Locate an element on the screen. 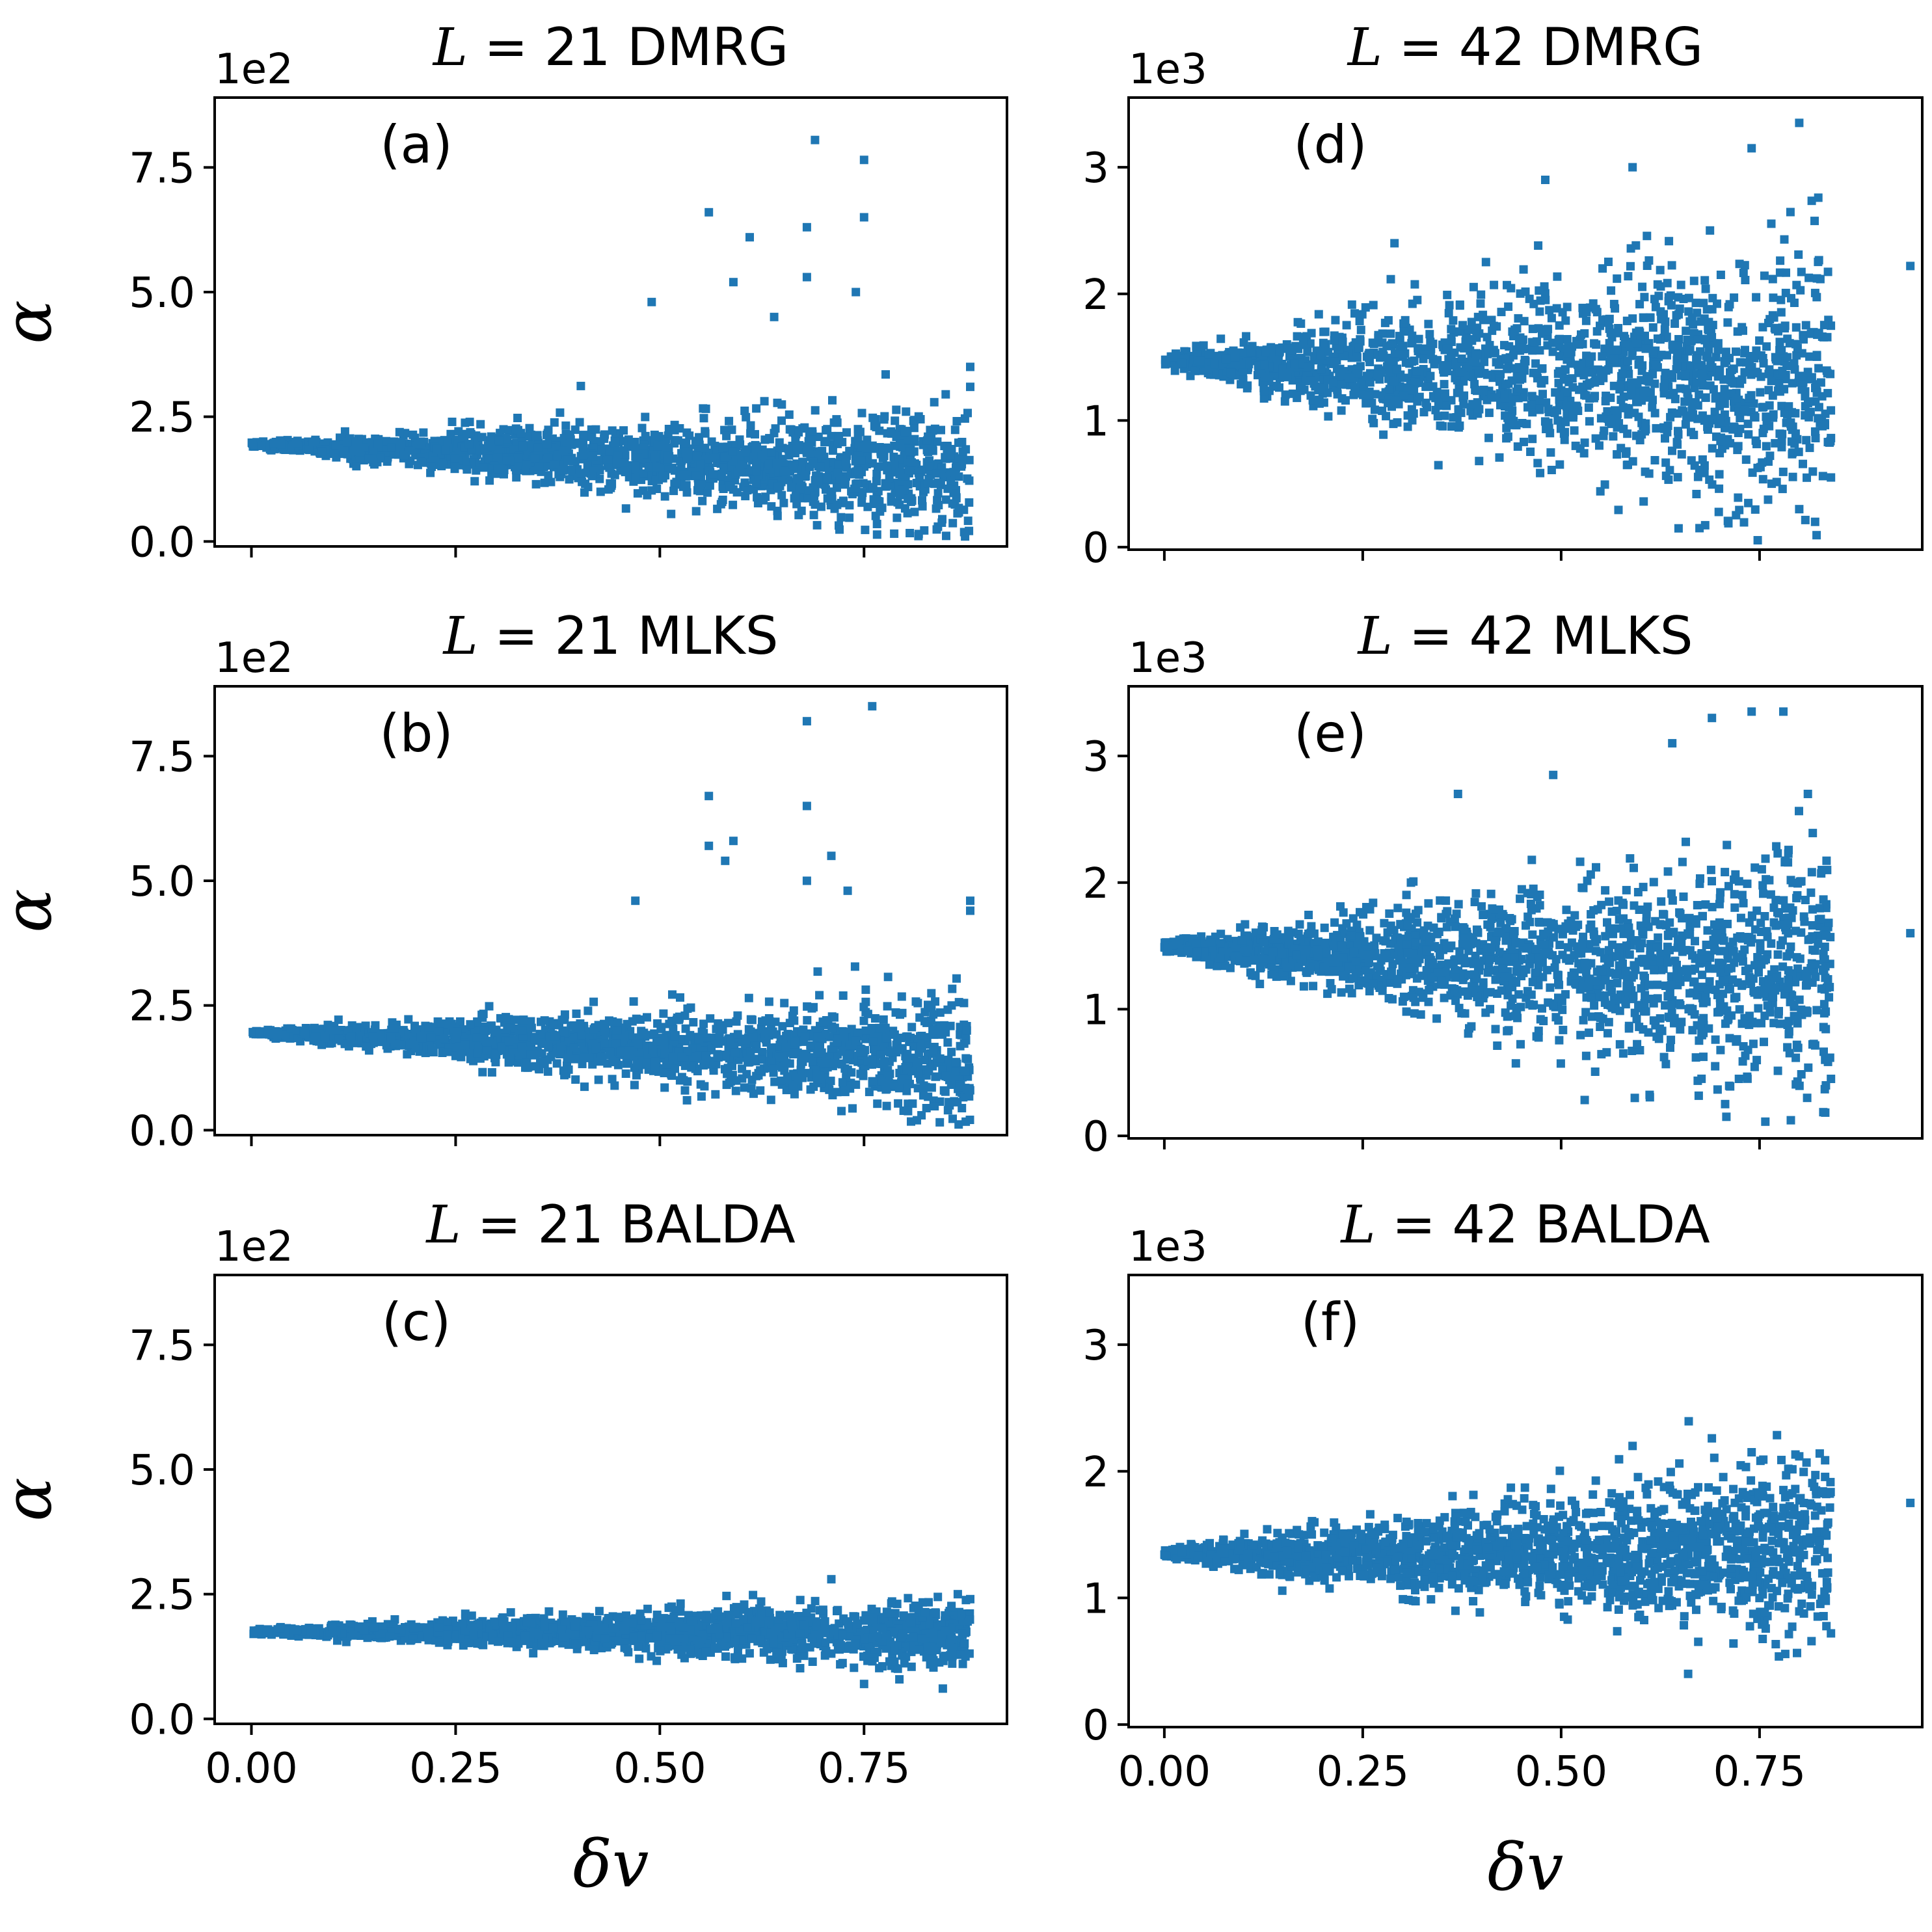 The image size is (1932, 1932). panel-title: L = 21 MLKS is located at coordinates (610, 636).